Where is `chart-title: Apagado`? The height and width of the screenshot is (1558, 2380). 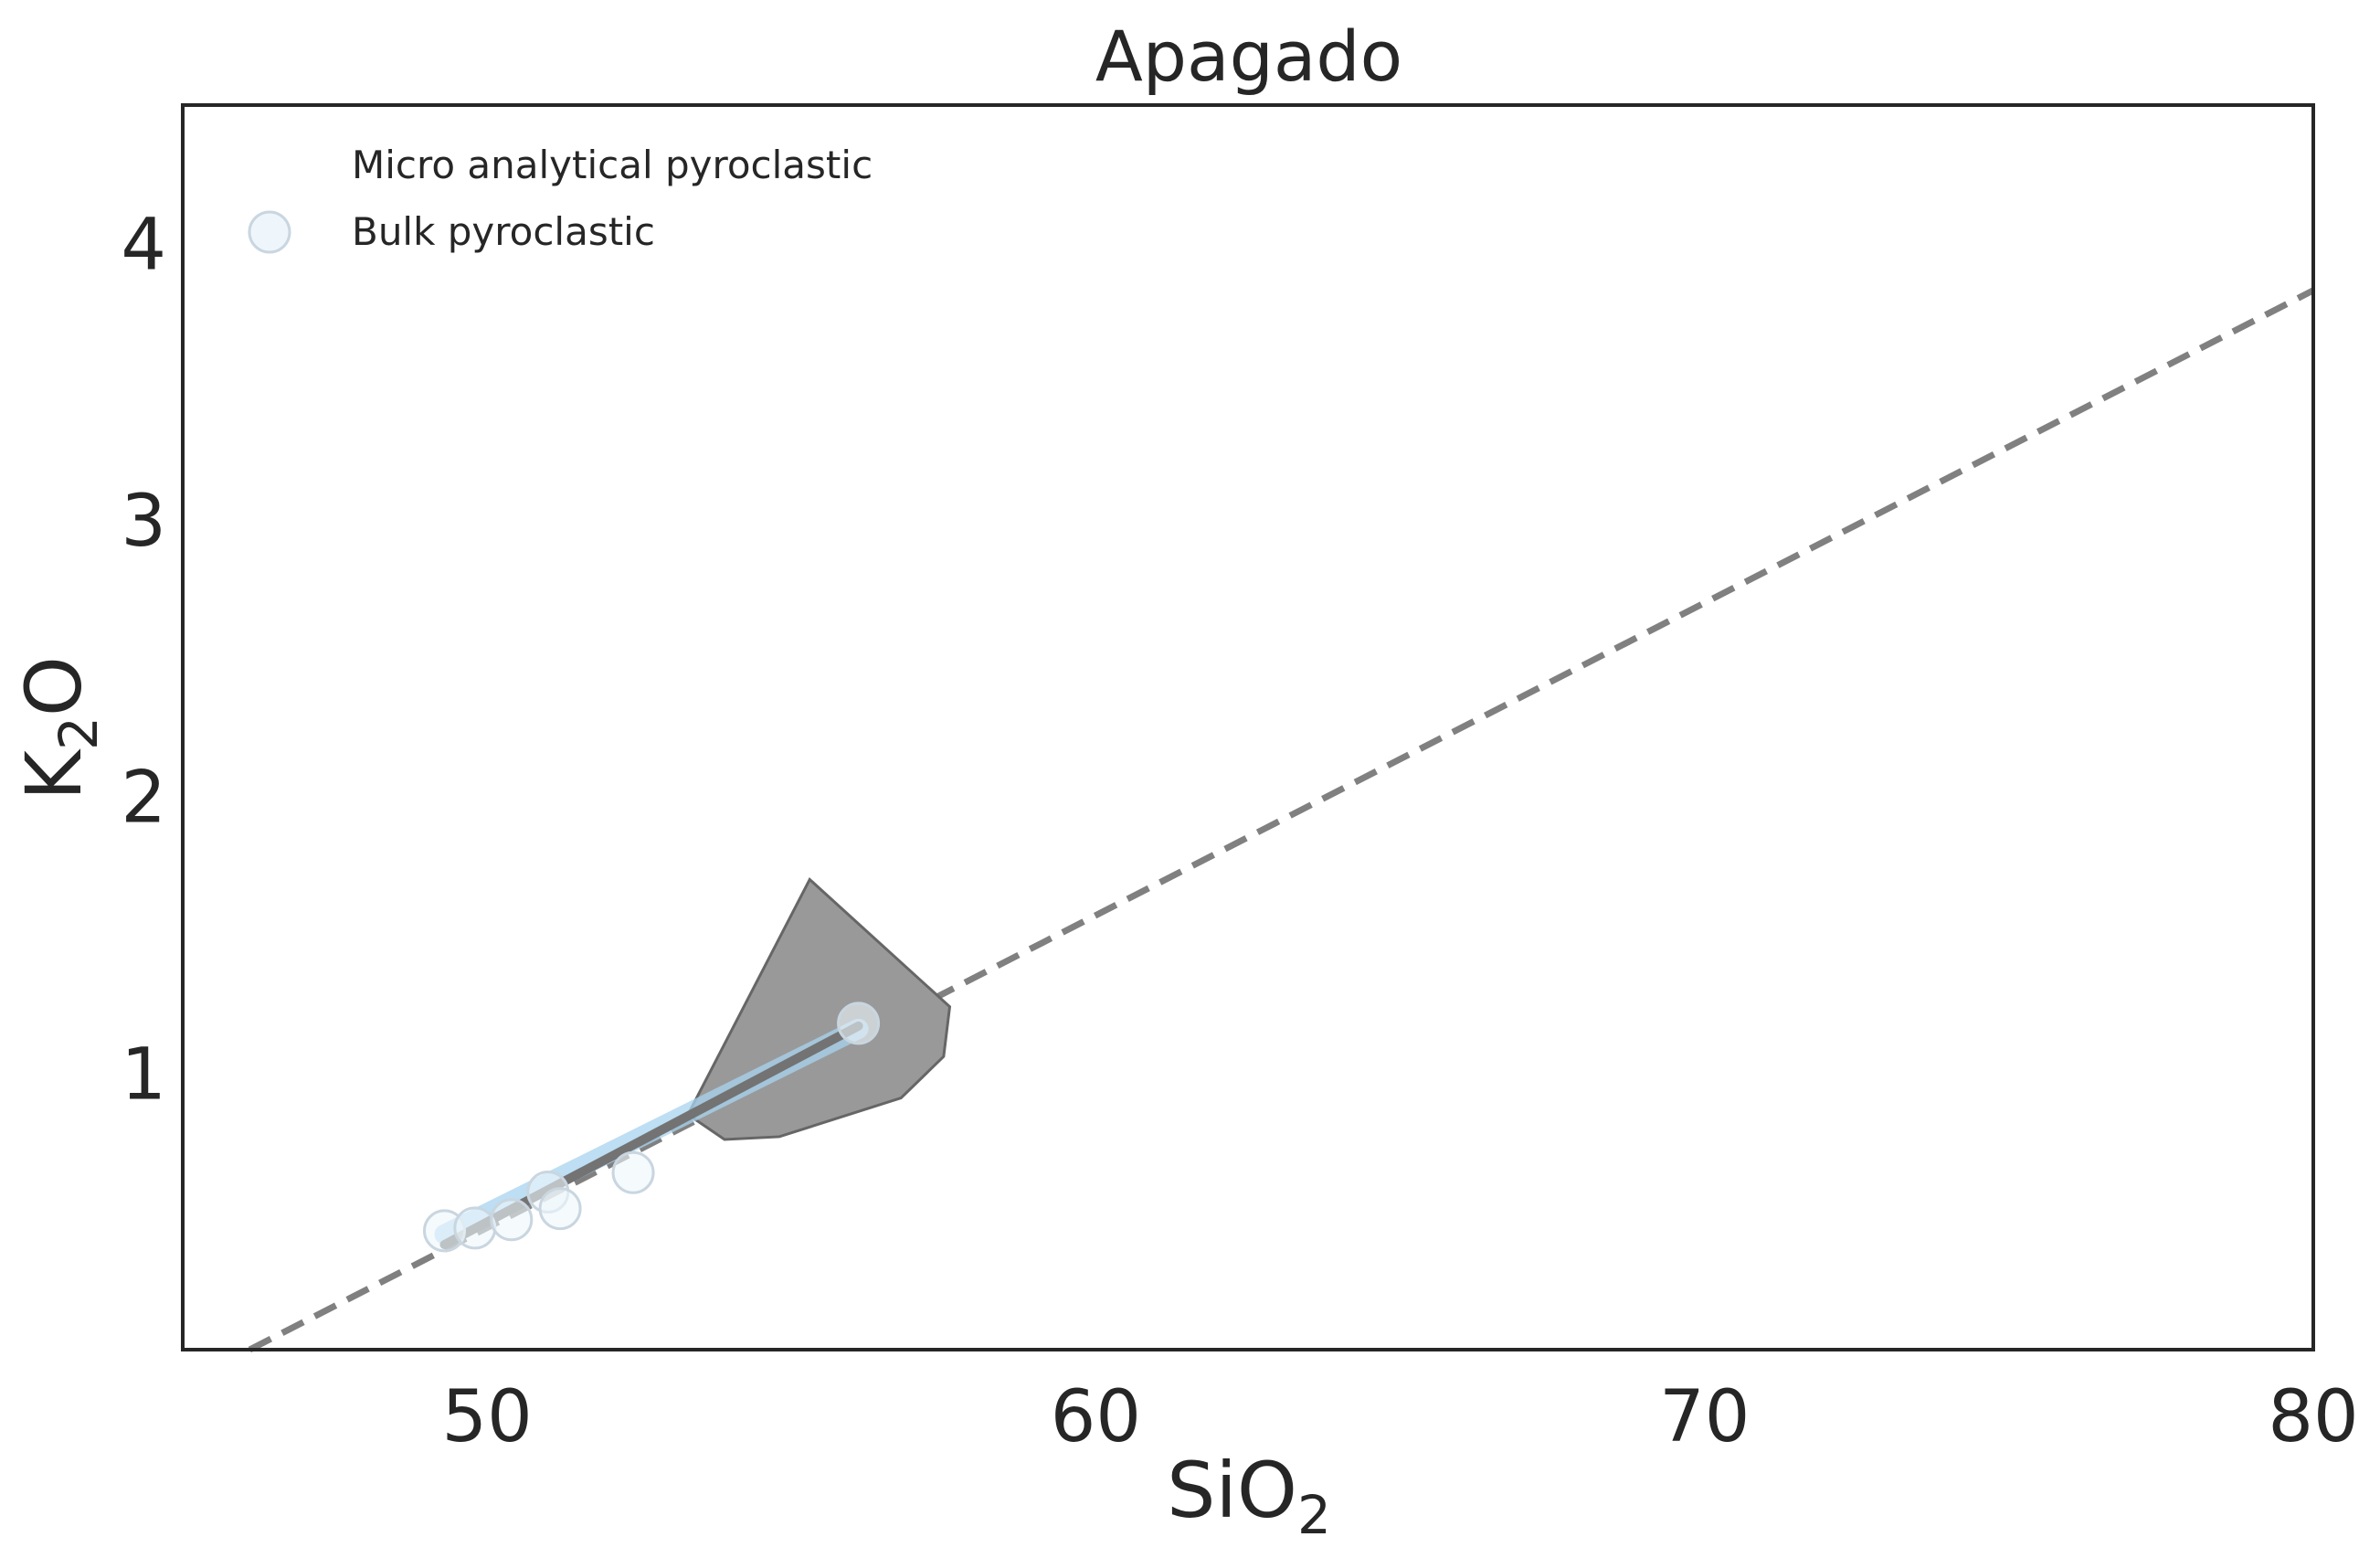 chart-title: Apagado is located at coordinates (1249, 57).